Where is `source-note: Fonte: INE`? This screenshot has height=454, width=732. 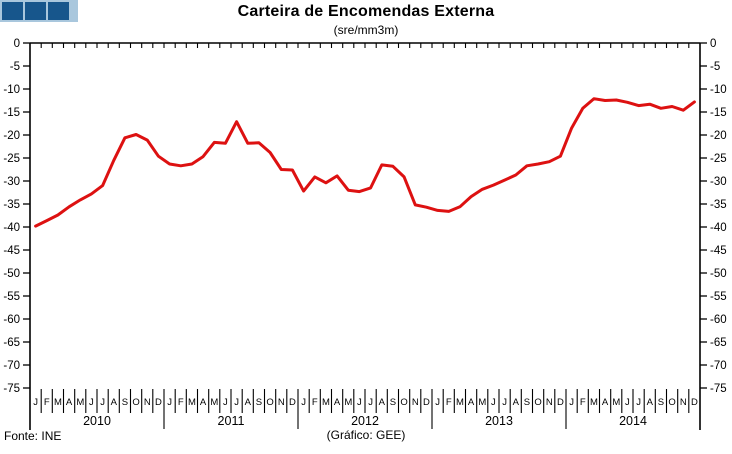 source-note: Fonte: INE is located at coordinates (33, 436).